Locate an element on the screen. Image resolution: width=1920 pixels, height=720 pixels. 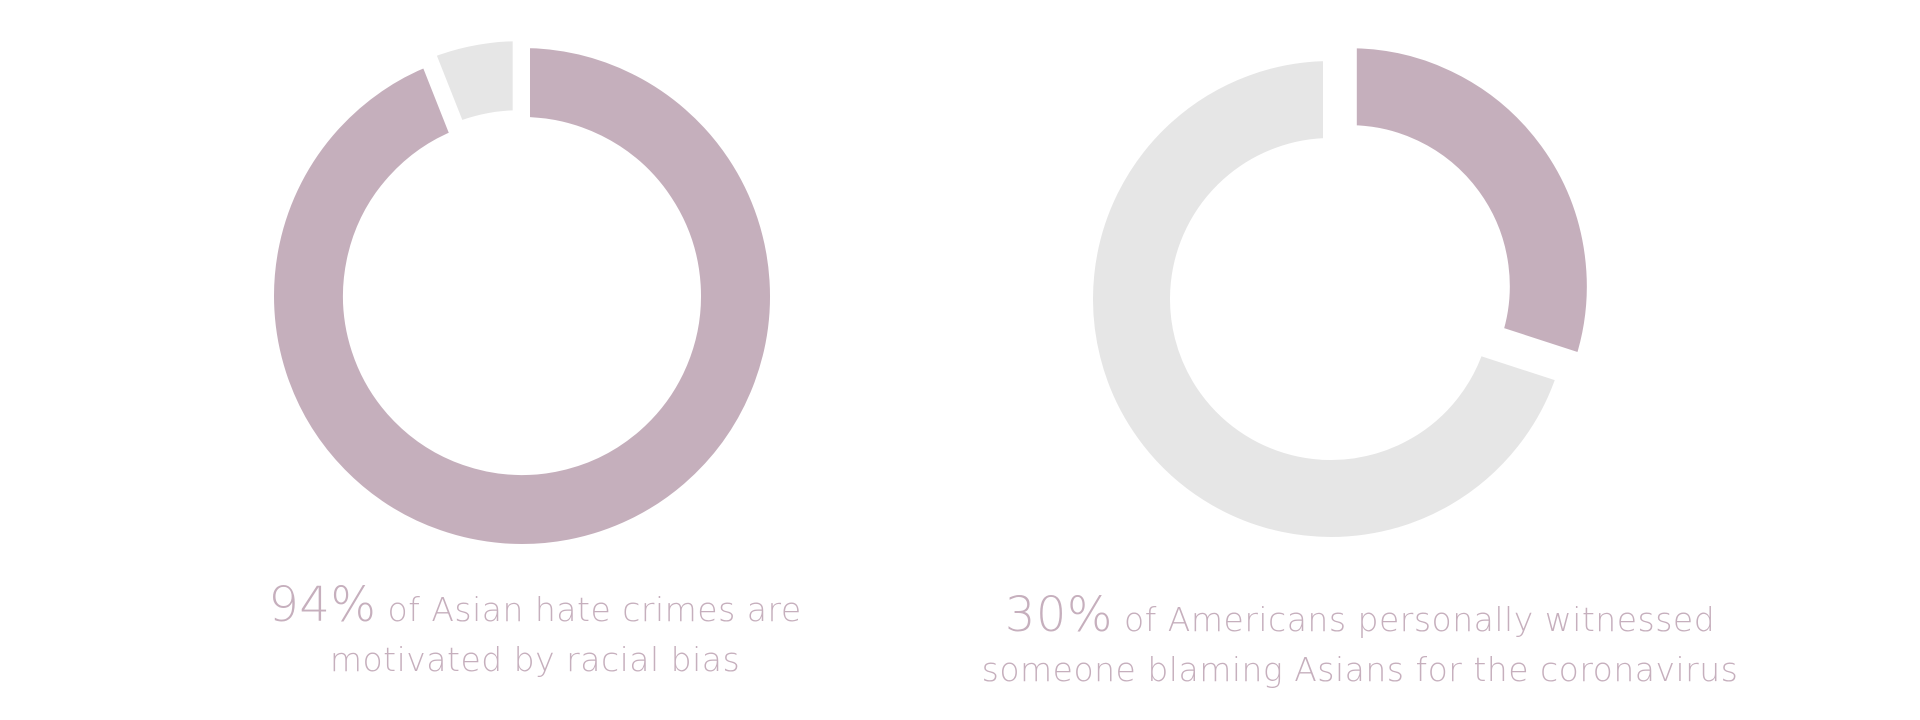
caption-value: 94% is located at coordinates (322, 605).